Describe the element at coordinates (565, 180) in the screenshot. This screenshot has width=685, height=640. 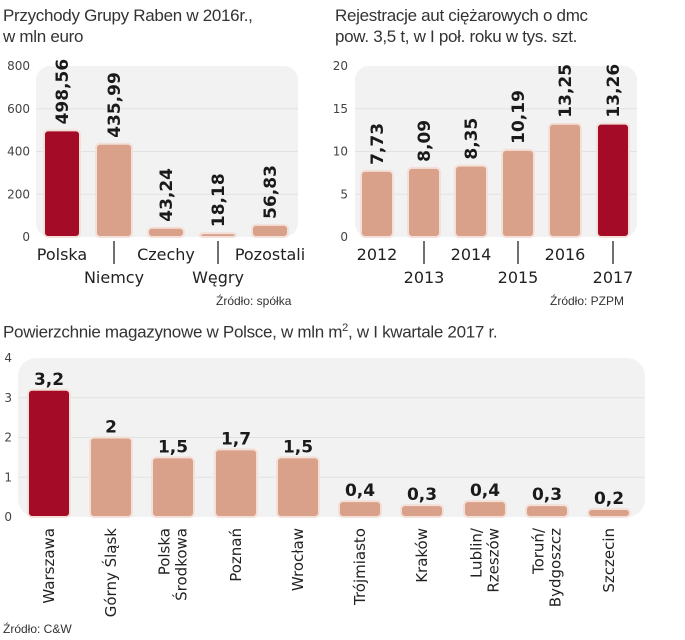
I see `bar-2016` at that location.